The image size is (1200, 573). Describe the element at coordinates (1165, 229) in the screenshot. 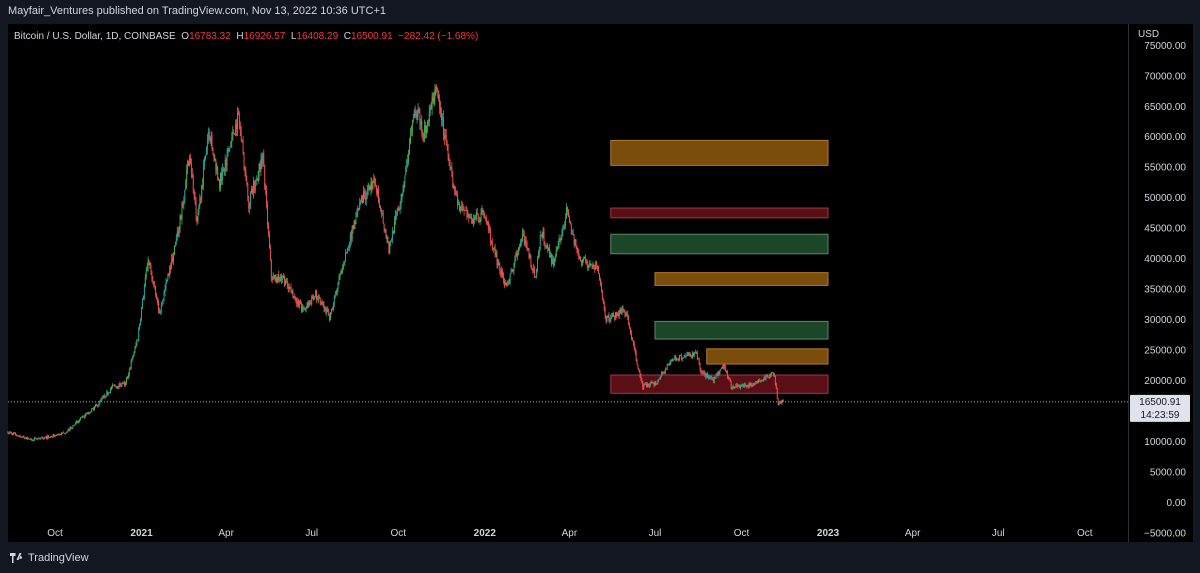

I see `price-tick-label: 45000.00` at that location.